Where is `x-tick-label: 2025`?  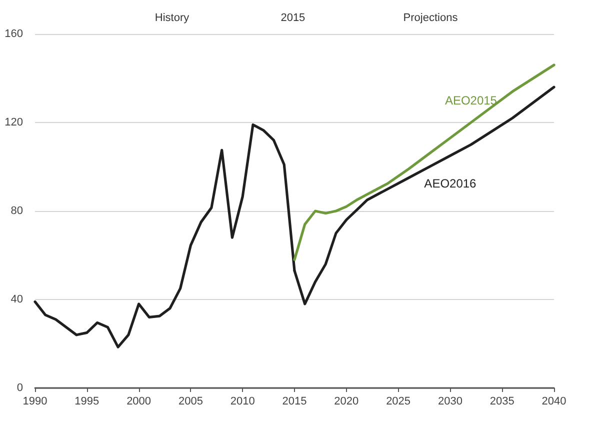
x-tick-label: 2025 is located at coordinates (398, 402).